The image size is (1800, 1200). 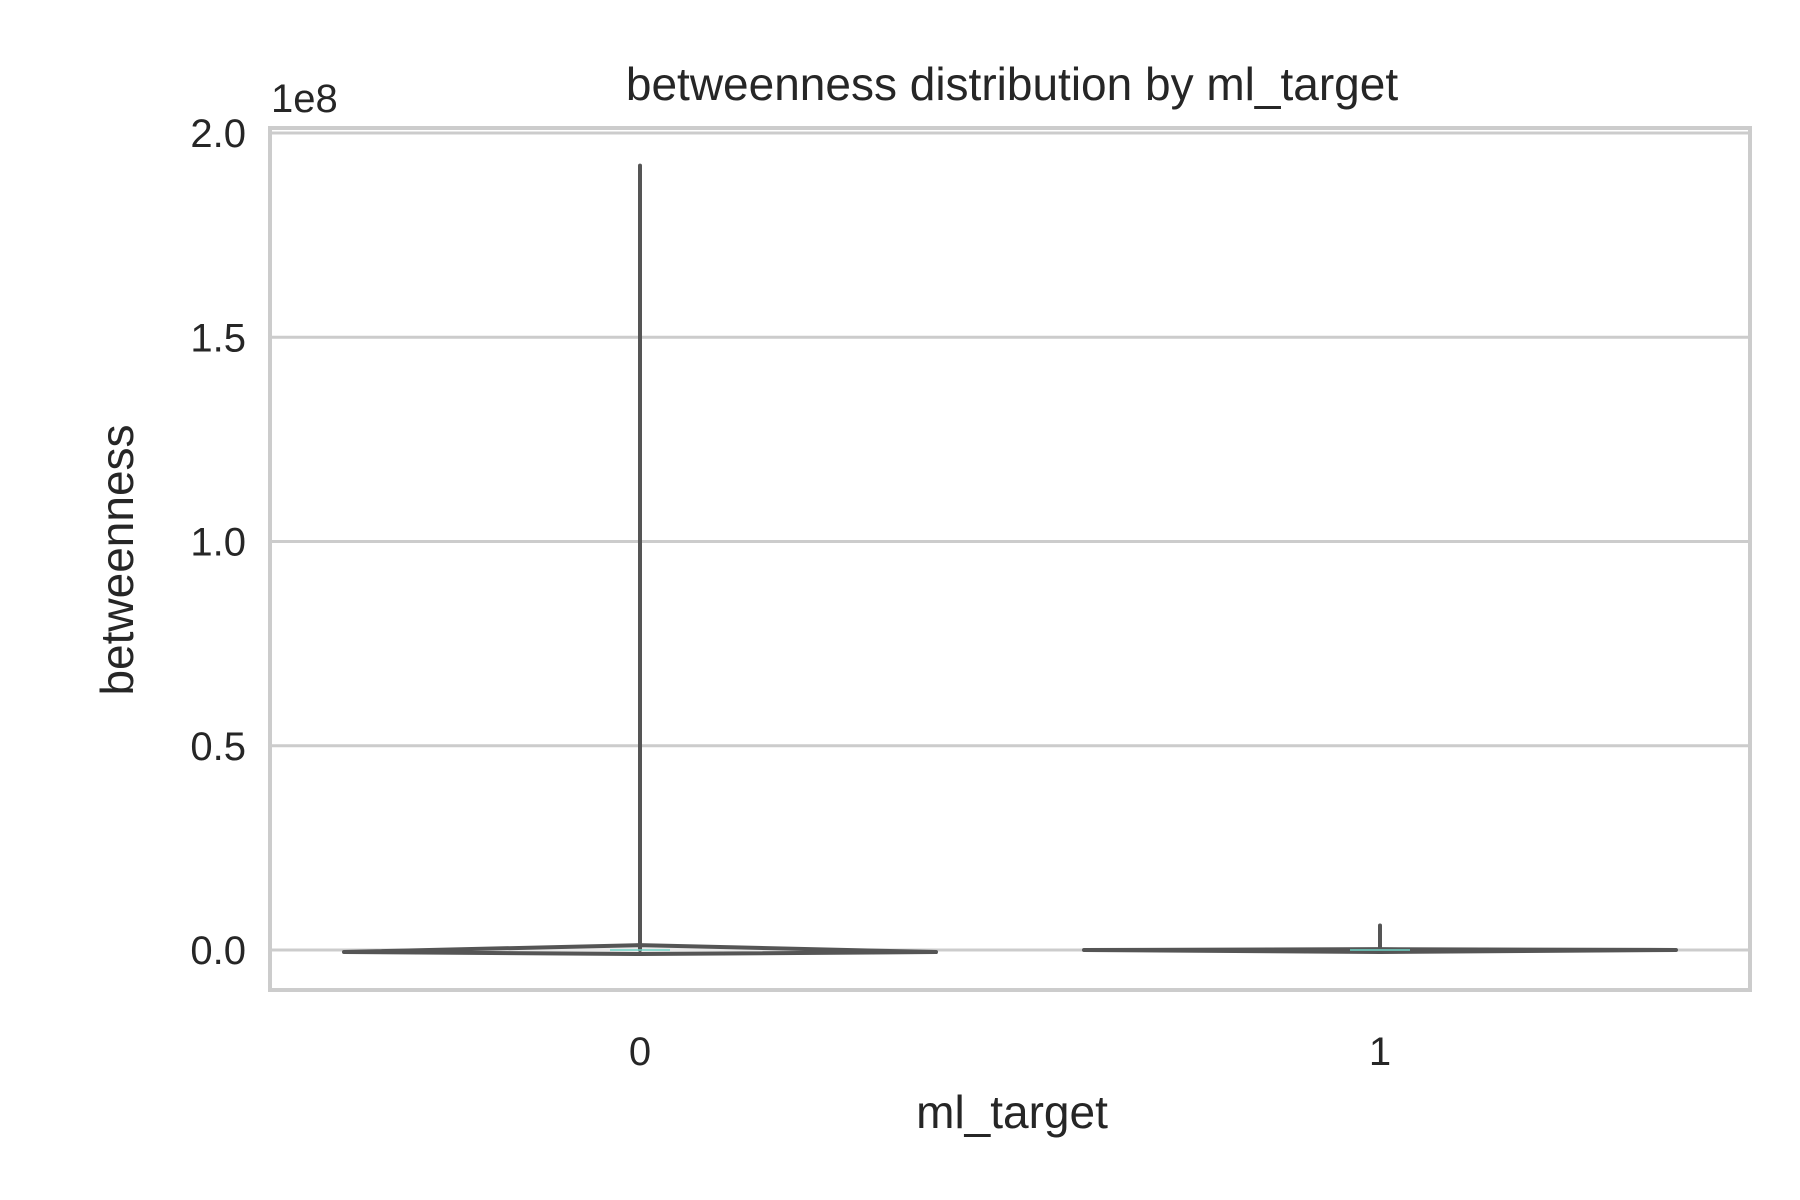 I want to click on y-axis-offset-label: 1e8, so click(x=304, y=99).